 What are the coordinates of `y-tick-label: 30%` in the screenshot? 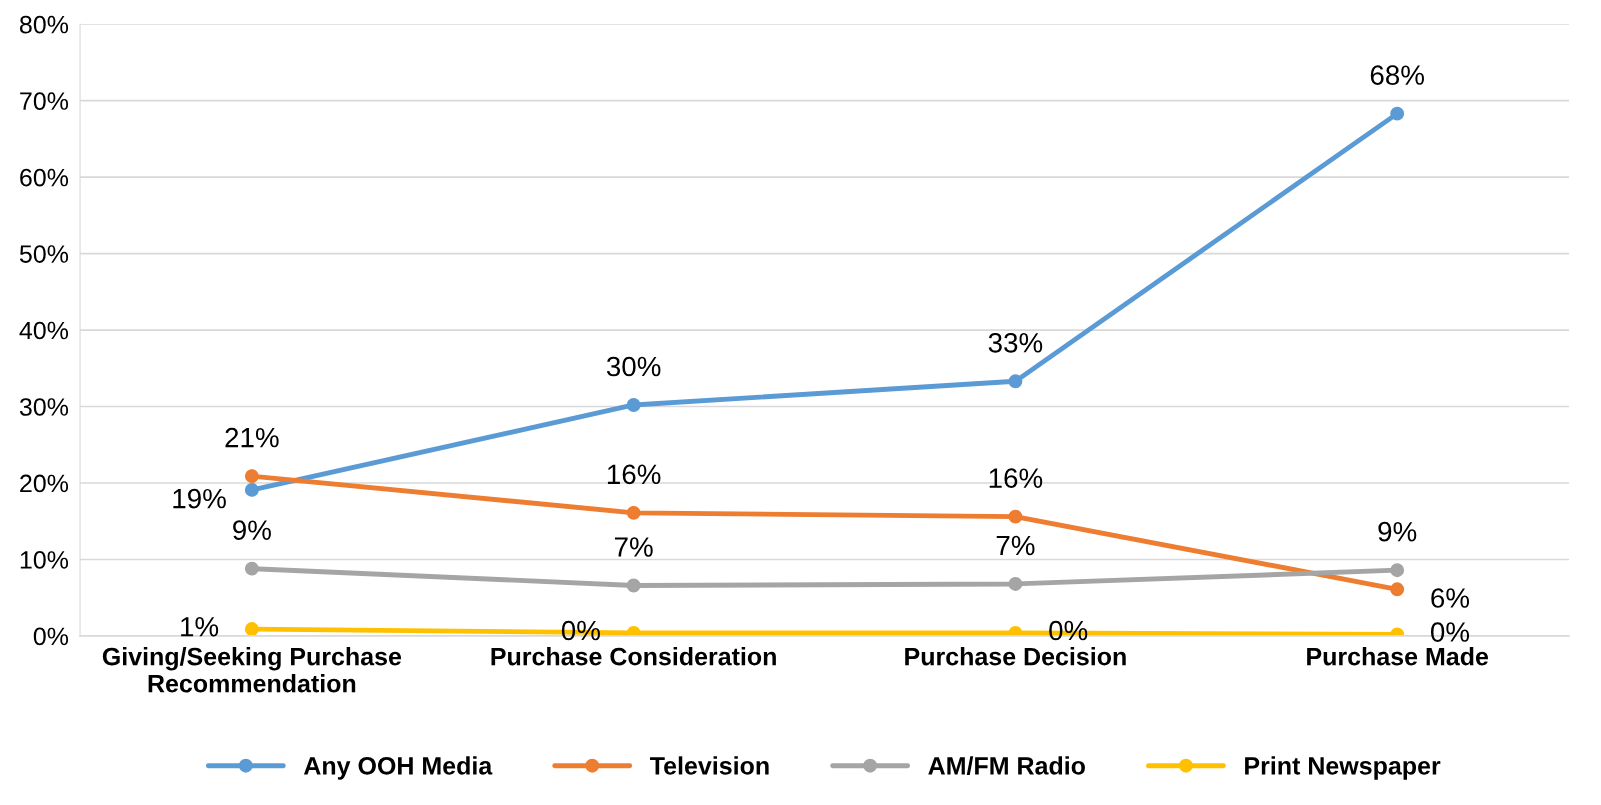 It's located at (44, 407).